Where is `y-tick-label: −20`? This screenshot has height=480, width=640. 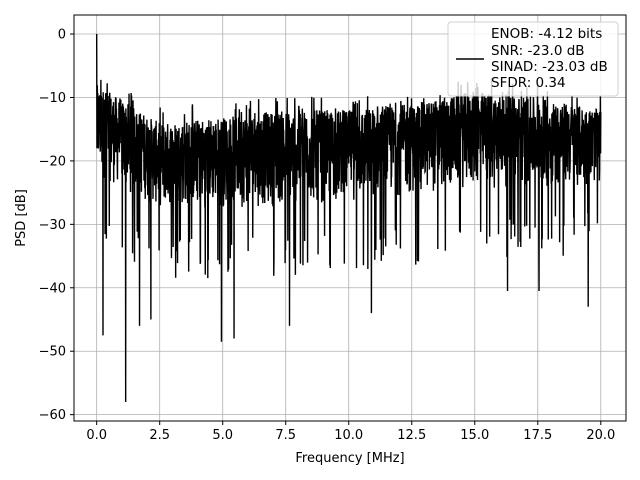 y-tick-label: −20 is located at coordinates (52, 161).